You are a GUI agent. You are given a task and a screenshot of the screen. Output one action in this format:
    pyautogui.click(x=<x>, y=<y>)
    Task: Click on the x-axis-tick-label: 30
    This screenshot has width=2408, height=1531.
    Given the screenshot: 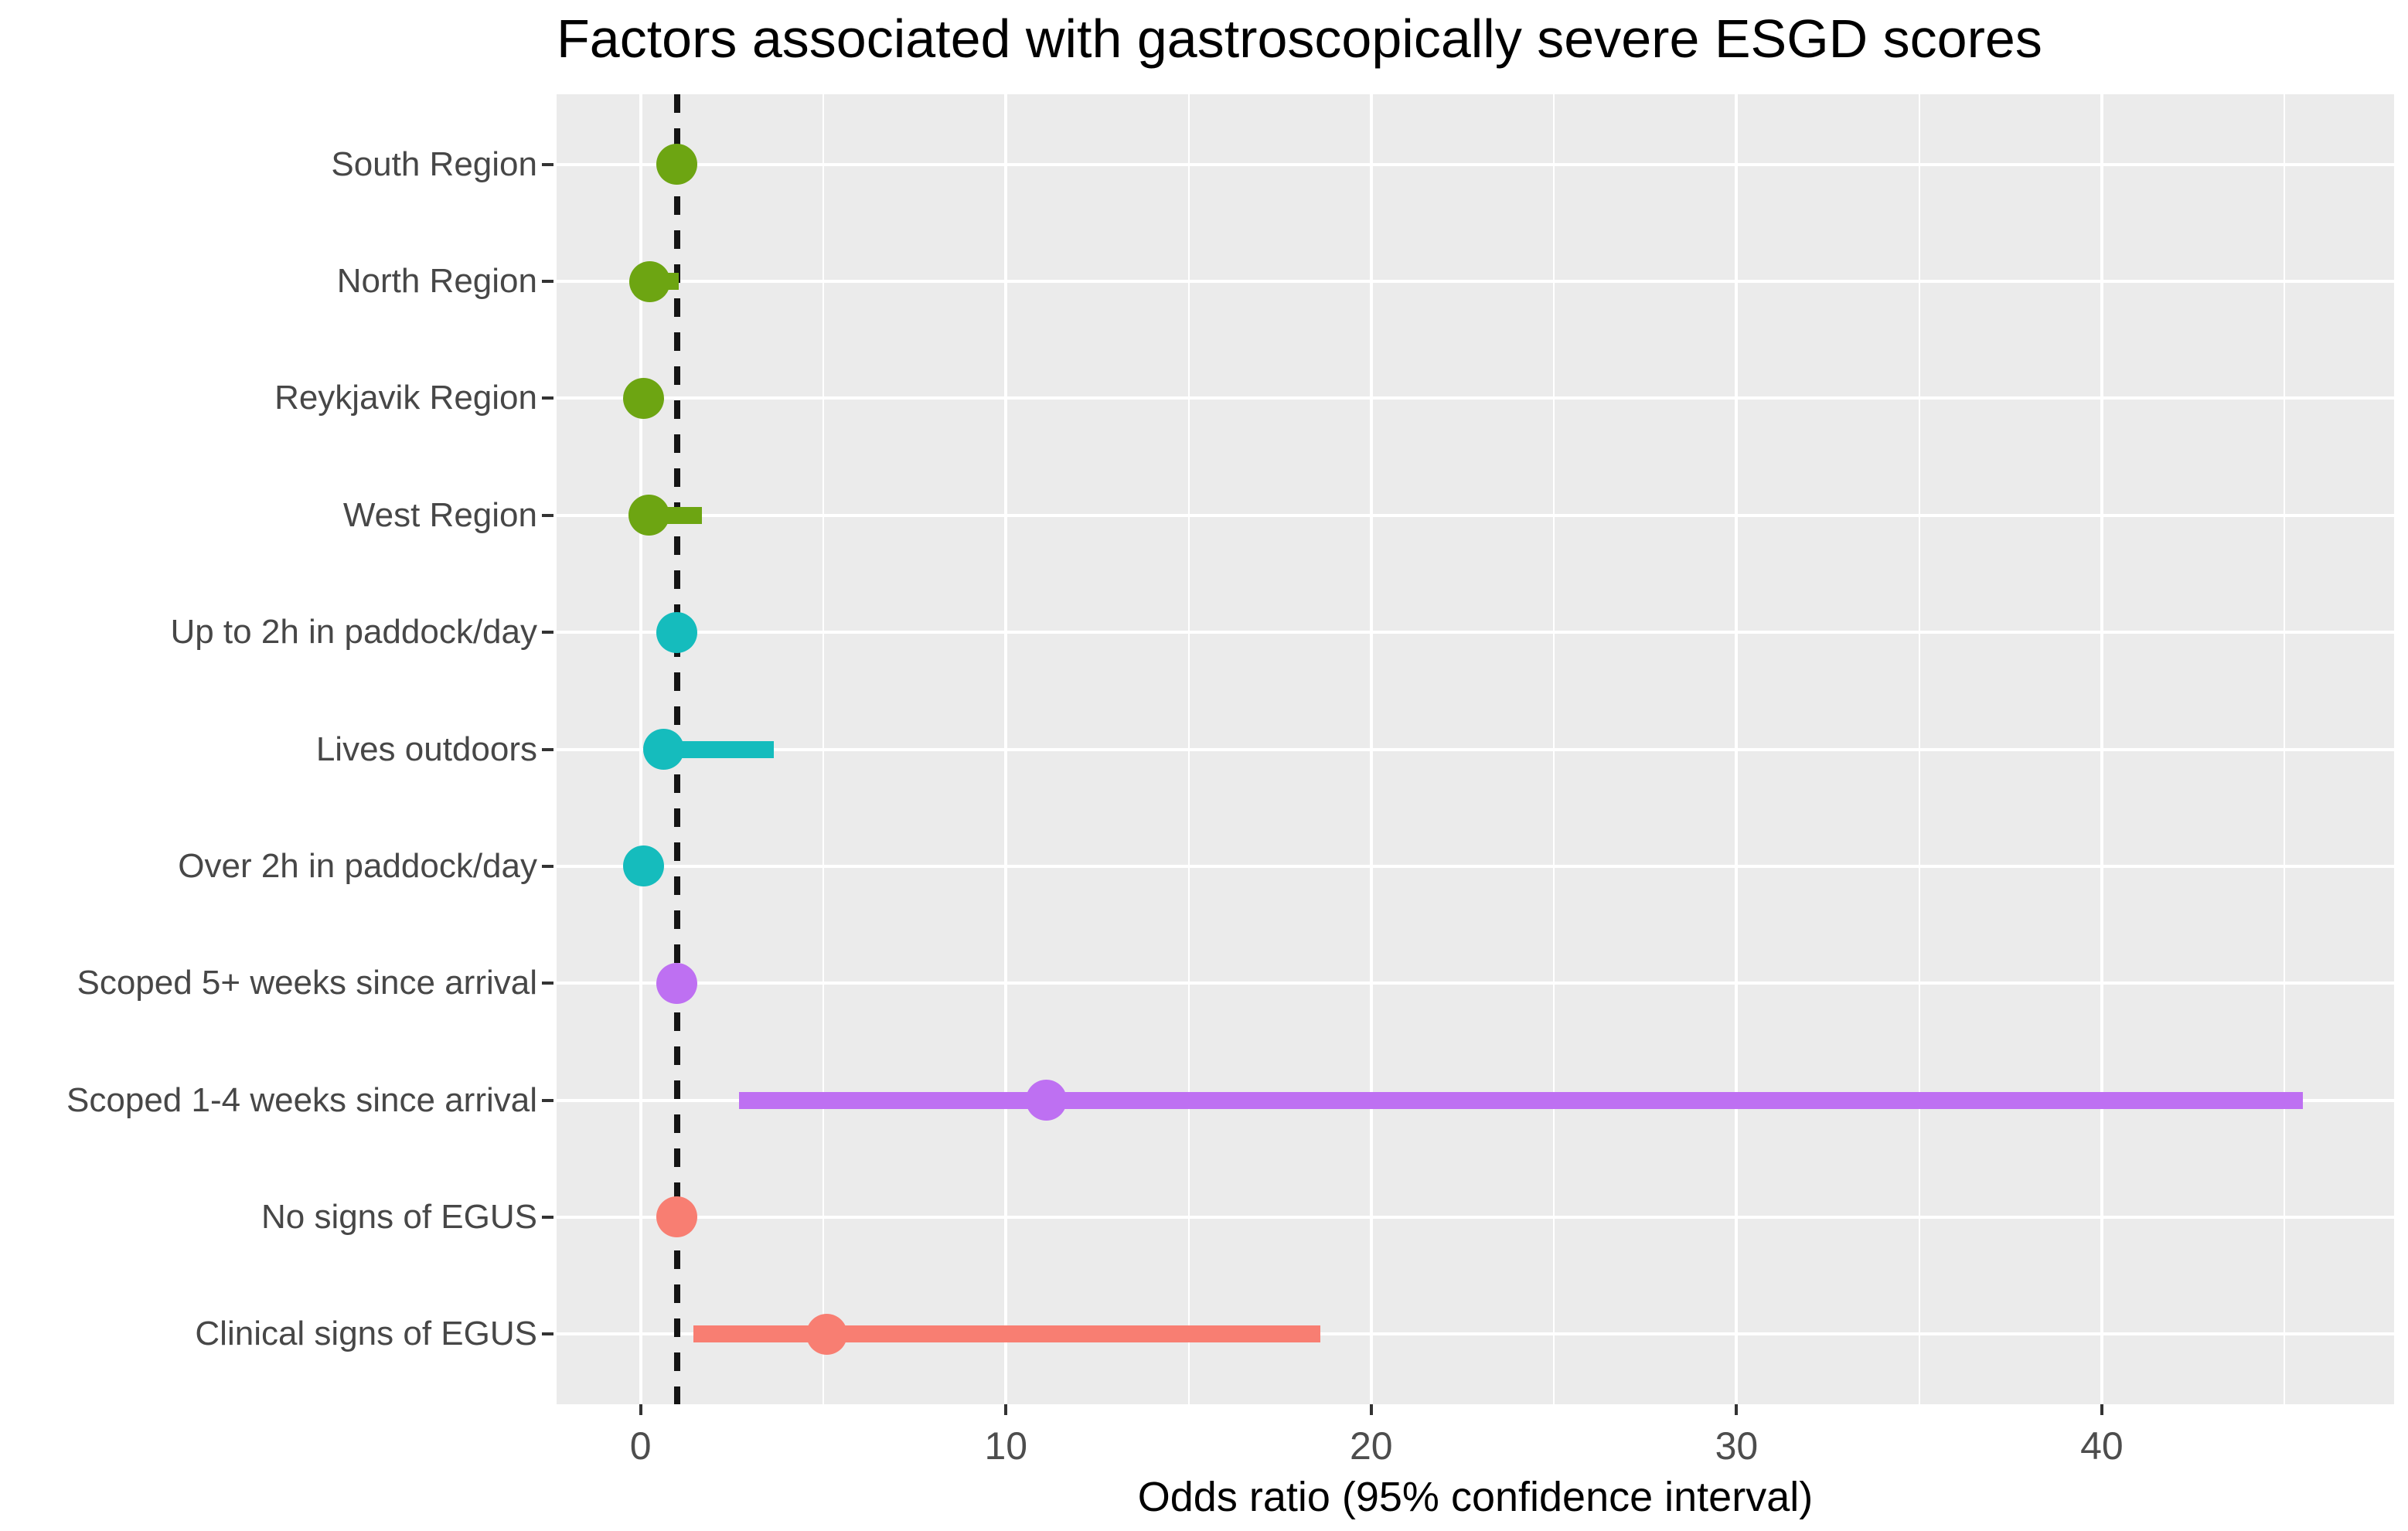 What is the action you would take?
    pyautogui.click(x=1737, y=1446)
    